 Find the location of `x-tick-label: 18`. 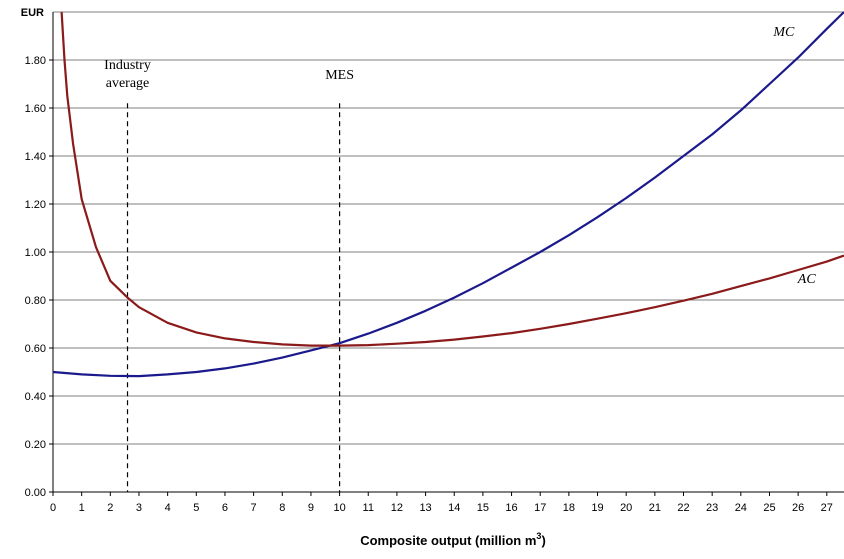

x-tick-label: 18 is located at coordinates (569, 508).